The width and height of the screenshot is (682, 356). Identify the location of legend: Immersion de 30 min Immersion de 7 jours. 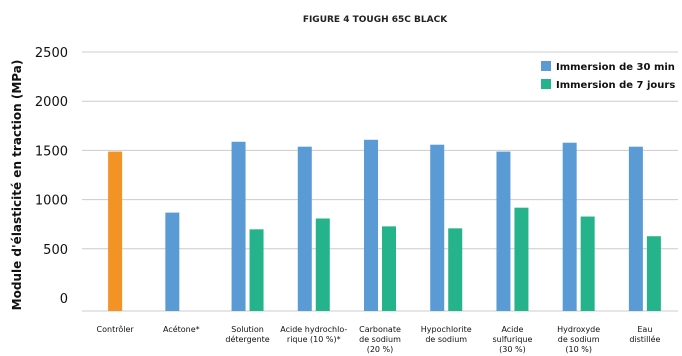
(608, 76).